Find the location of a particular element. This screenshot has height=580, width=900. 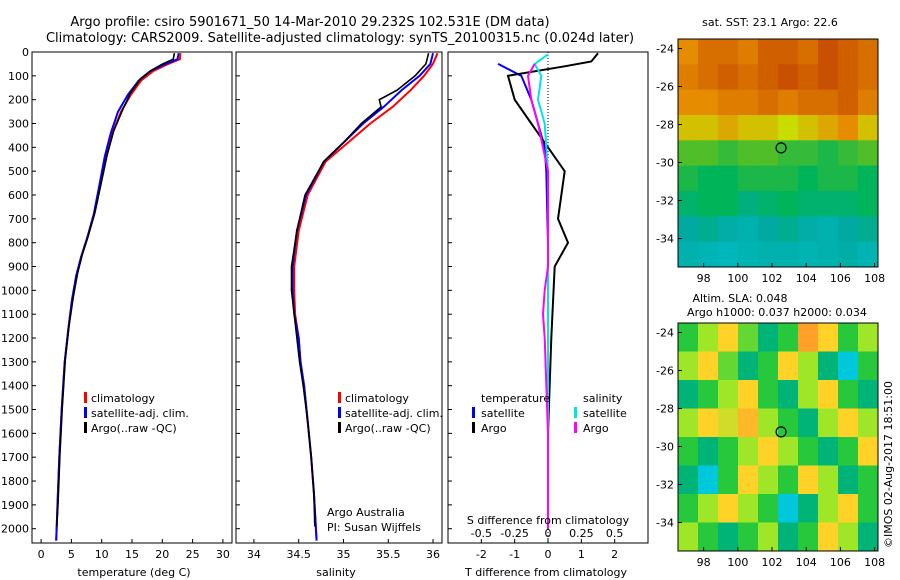

sla-map: 98 100 102 104 106 108 -24 -26 -28 -30 -32 -34 is located at coordinates (770, 445).